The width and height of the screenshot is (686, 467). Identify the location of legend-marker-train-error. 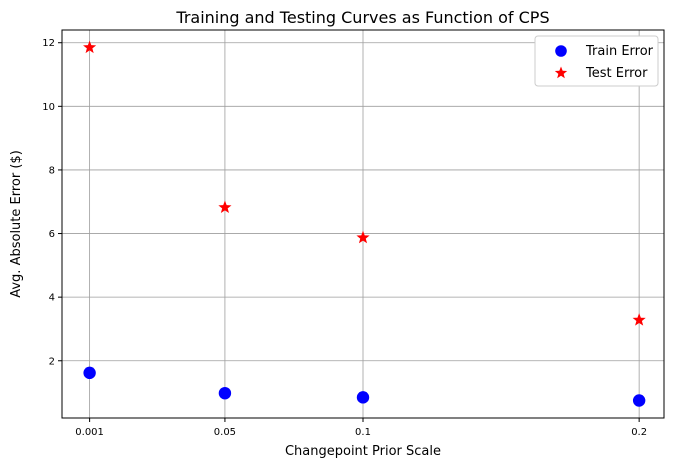
(561, 51).